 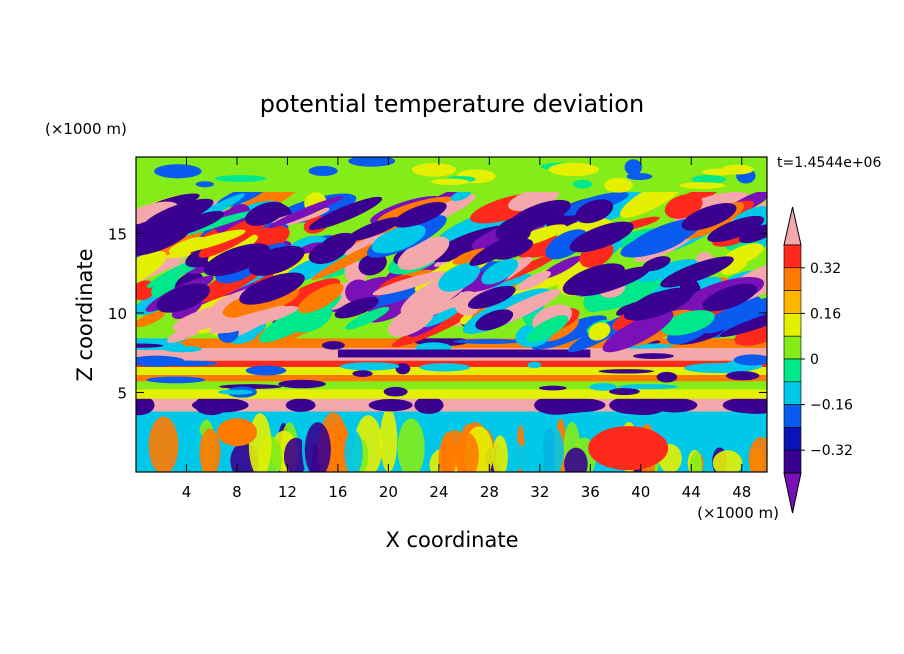 I want to click on x-tick-label: 16, so click(x=337, y=492).